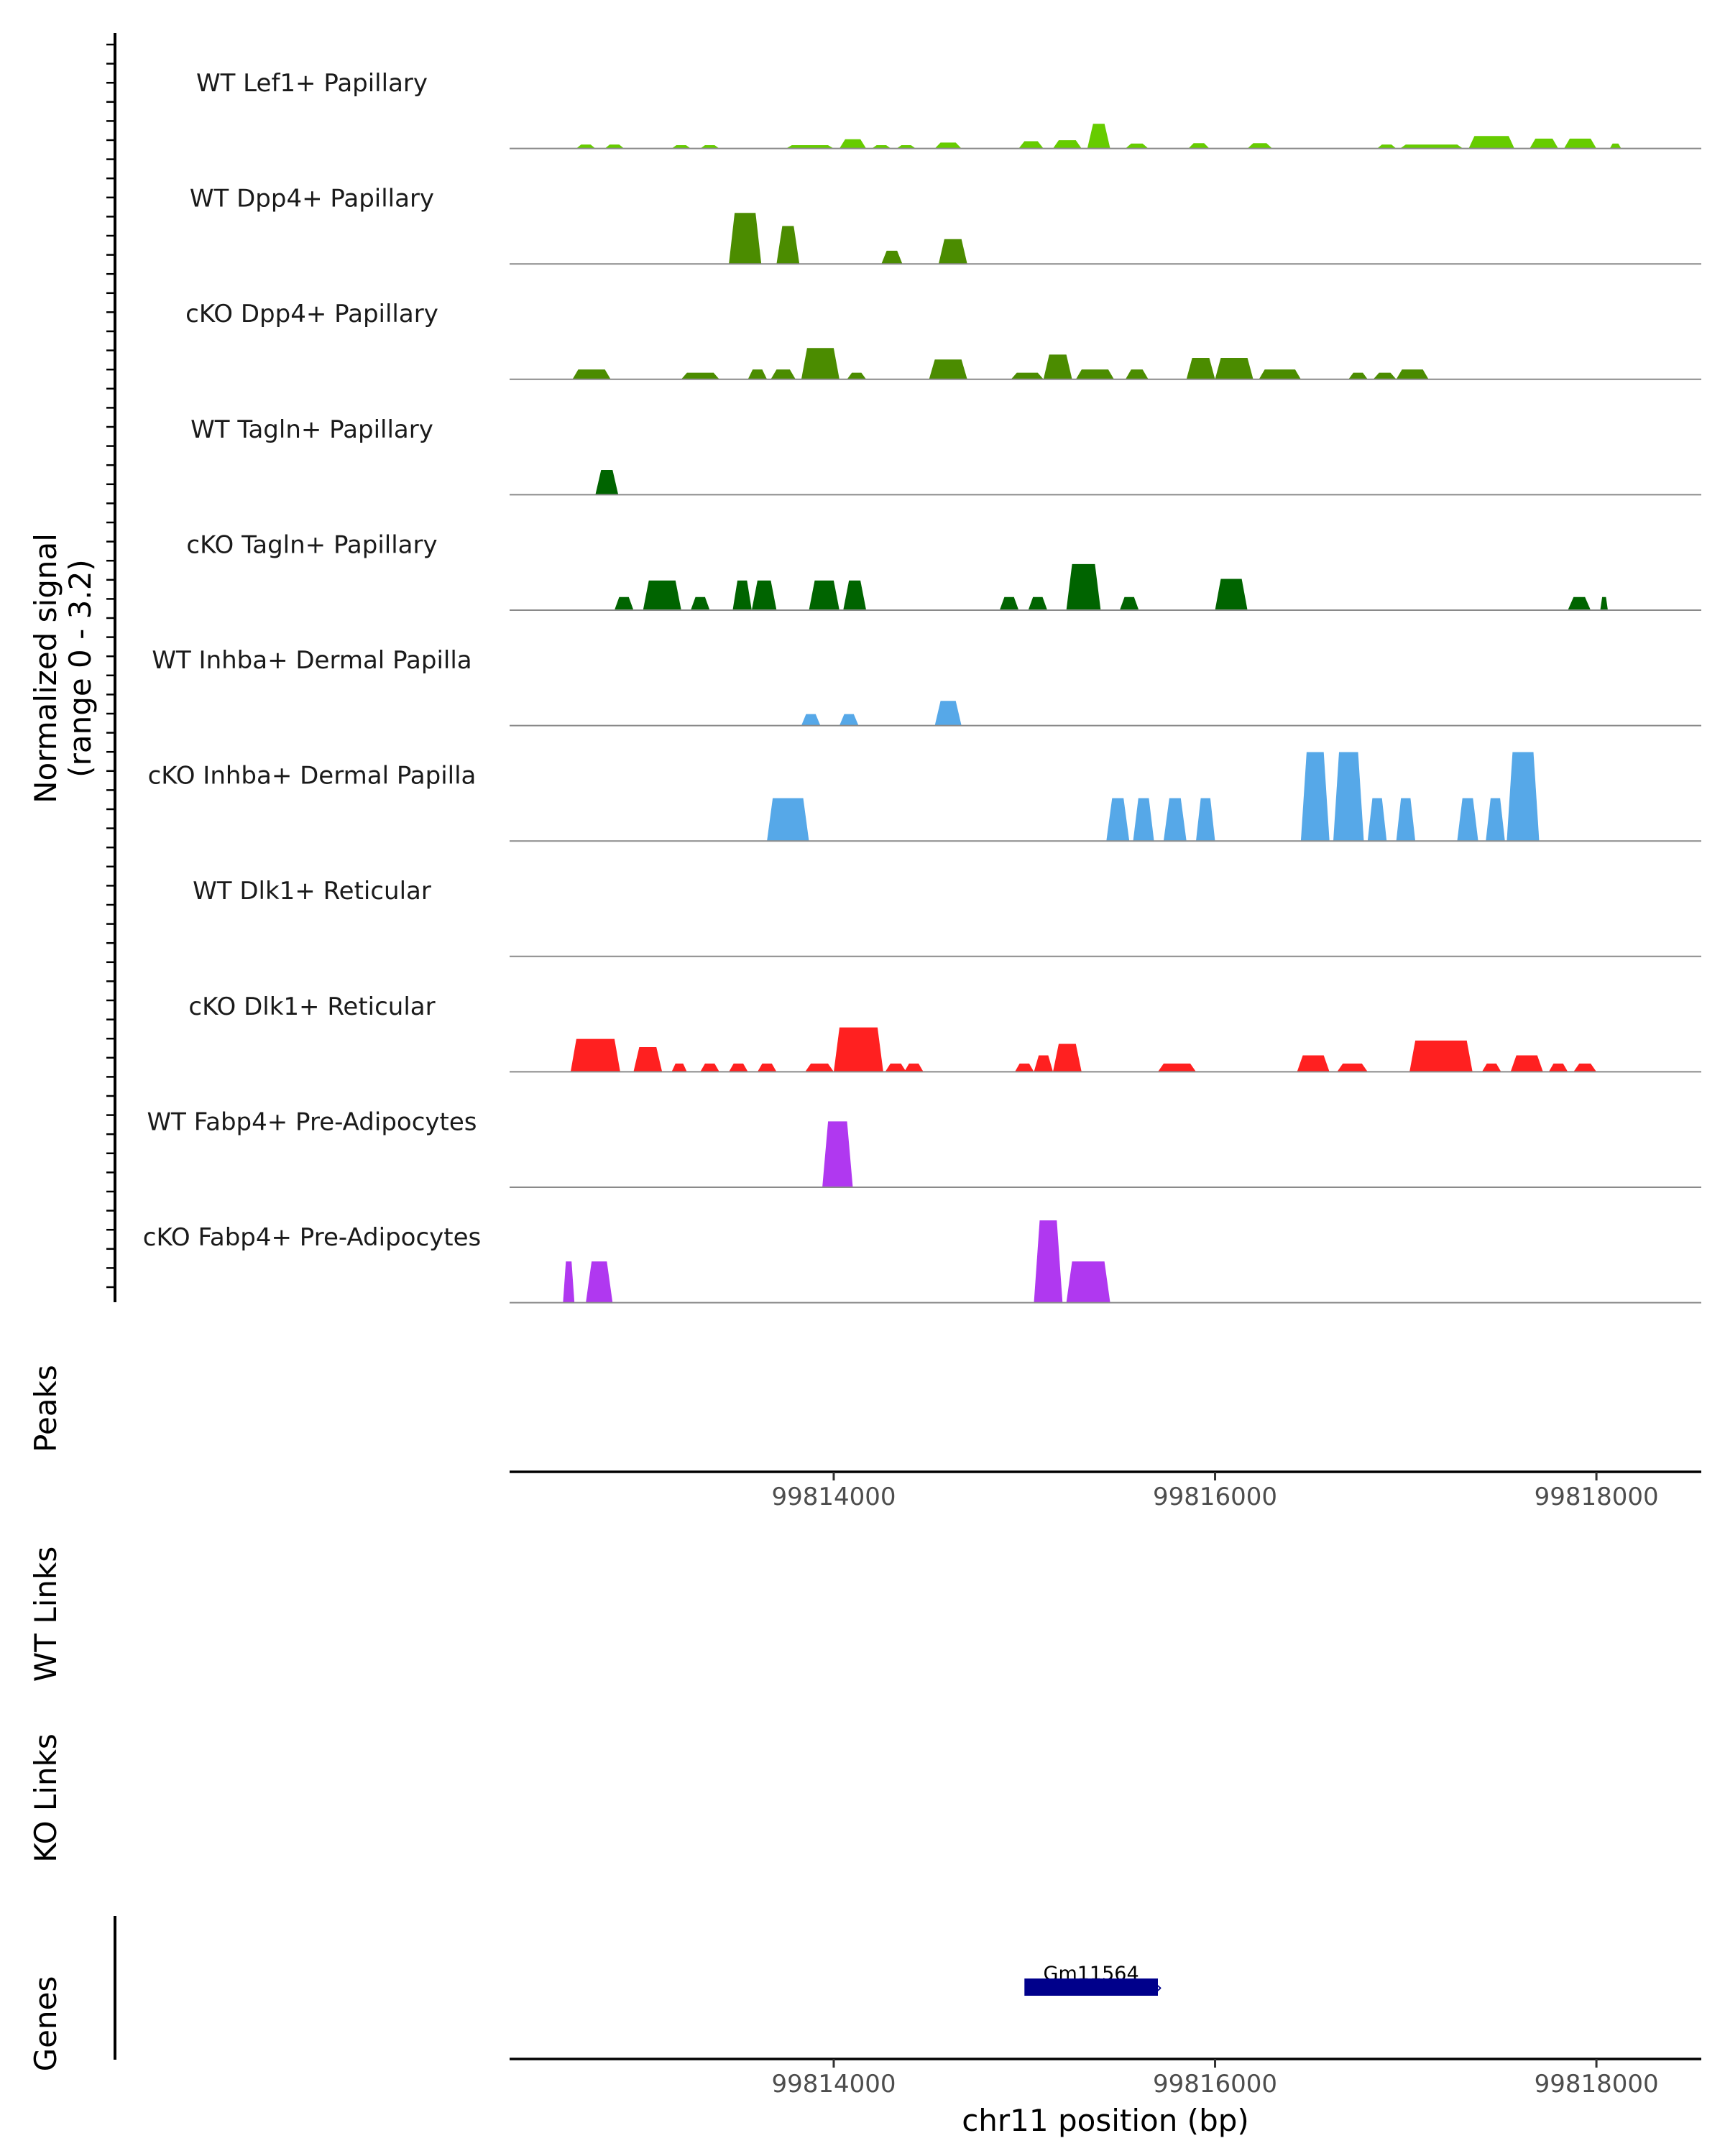 This screenshot has height=2156, width=1725. What do you see at coordinates (312, 660) in the screenshot?
I see `track-label: WT Inhba+ Dermal Papilla` at bounding box center [312, 660].